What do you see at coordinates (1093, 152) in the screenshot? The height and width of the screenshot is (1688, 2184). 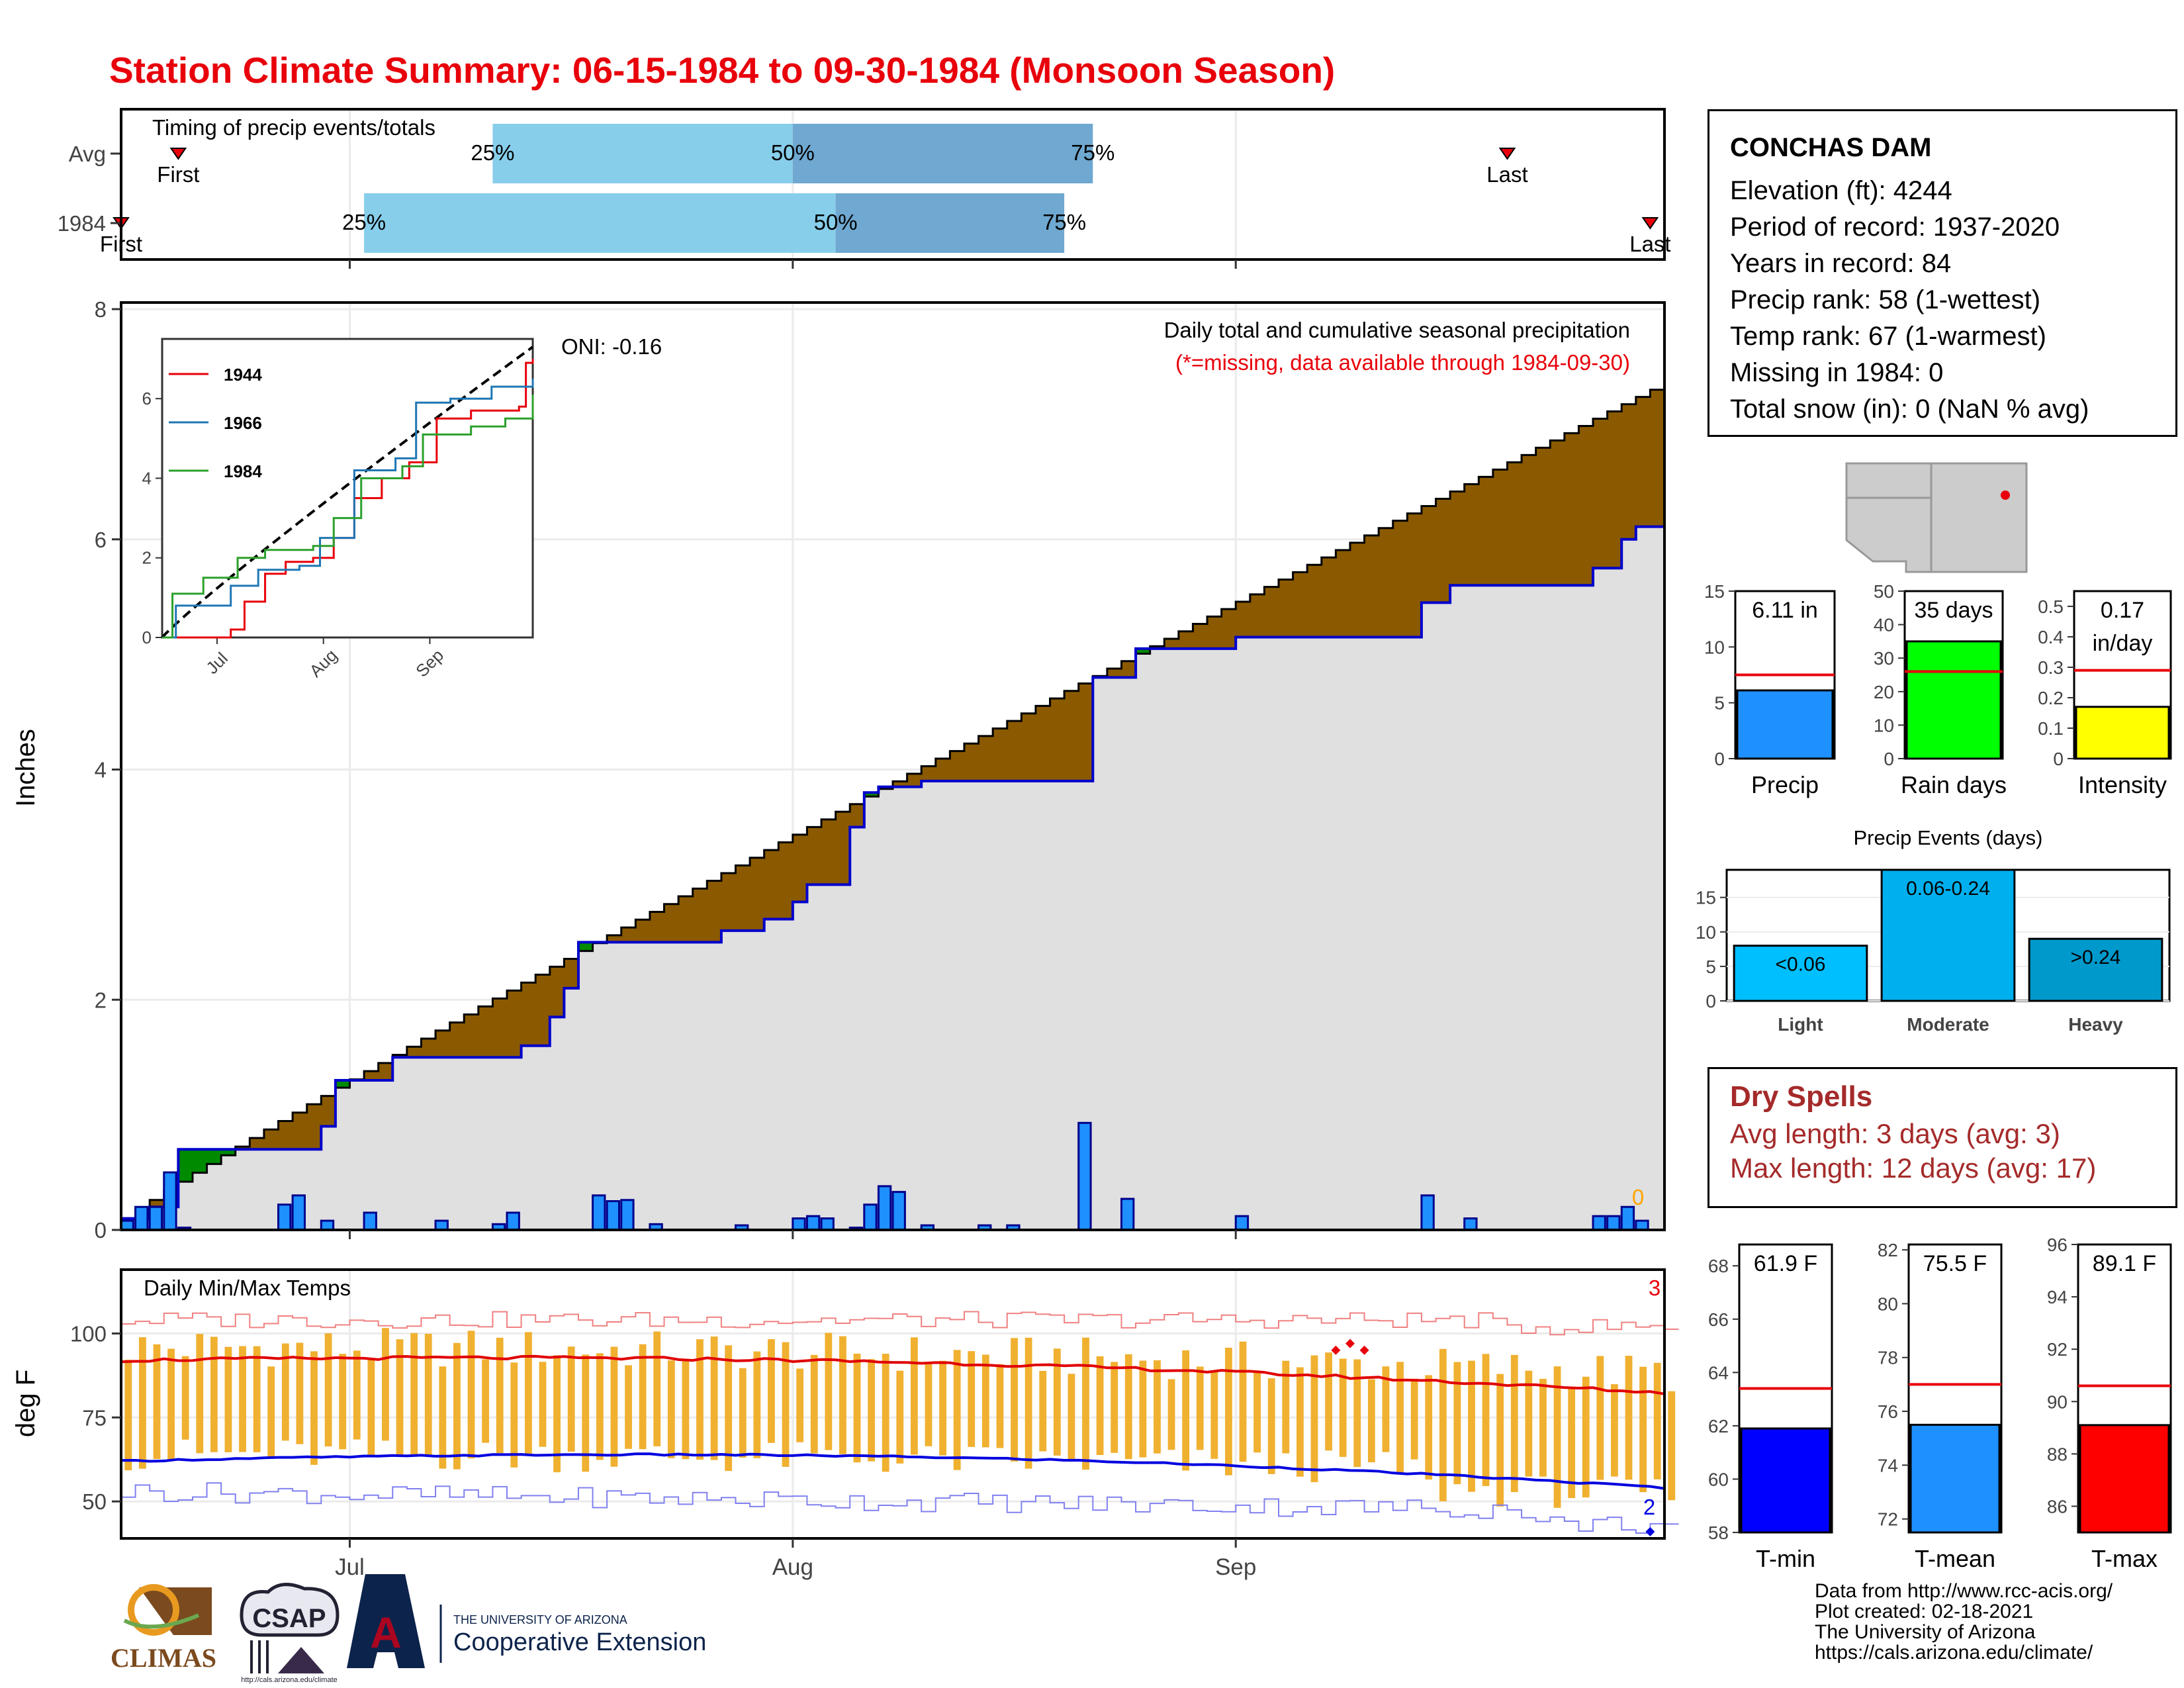 I see `timing-label-75: 75%` at bounding box center [1093, 152].